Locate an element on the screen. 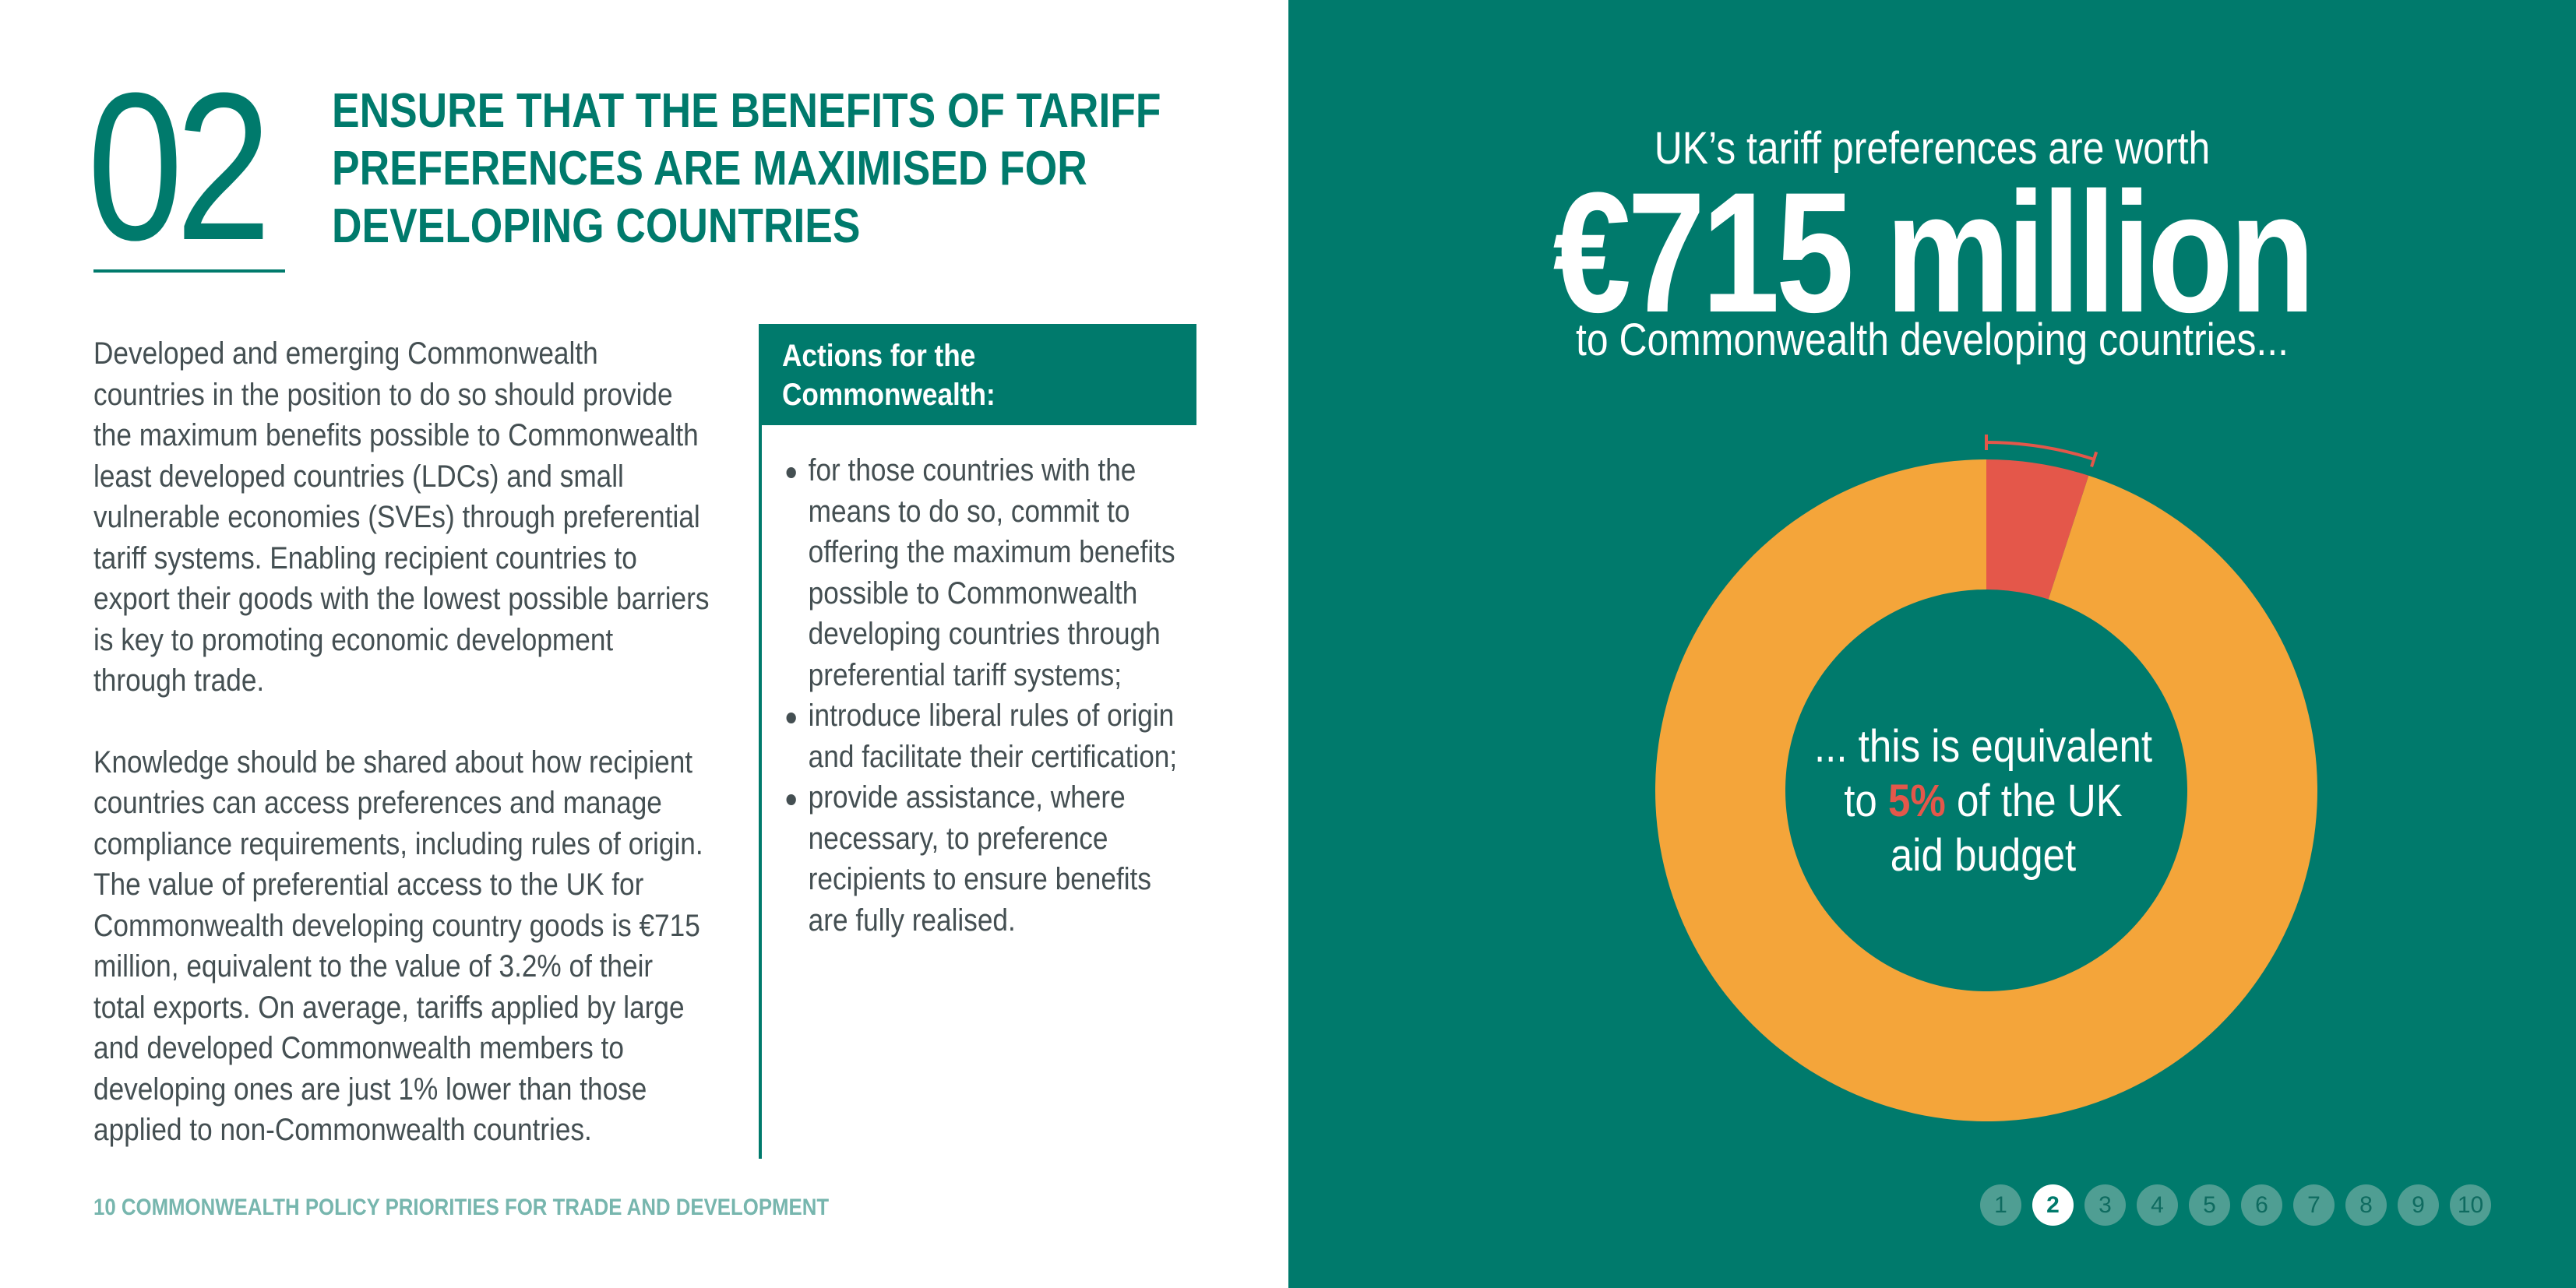  heading-line: PREFERENCES ARE MAXIMISED FOR is located at coordinates (709, 168).